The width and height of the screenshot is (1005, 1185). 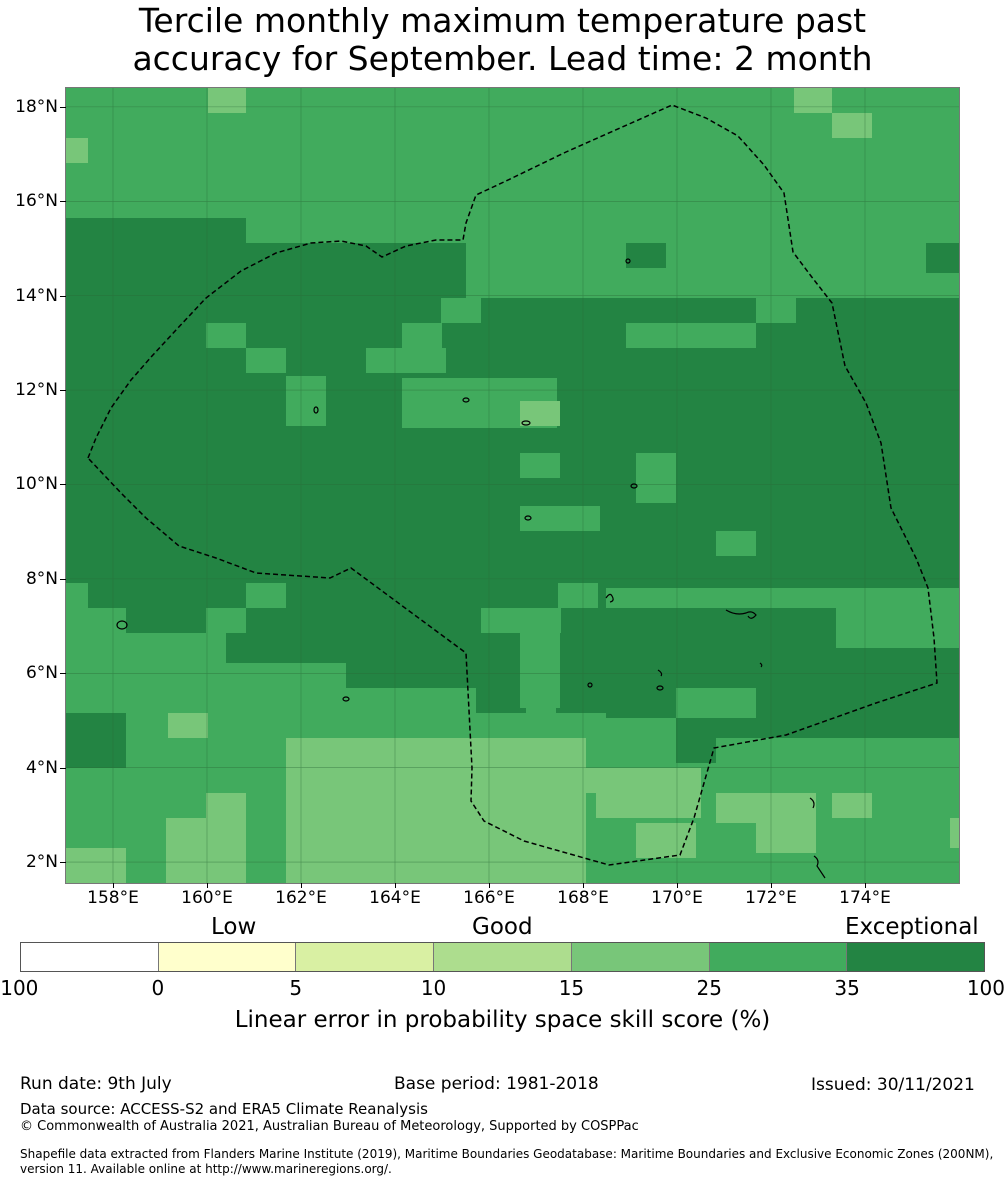 I want to click on colorbar-tick-label: 5, so click(x=296, y=988).